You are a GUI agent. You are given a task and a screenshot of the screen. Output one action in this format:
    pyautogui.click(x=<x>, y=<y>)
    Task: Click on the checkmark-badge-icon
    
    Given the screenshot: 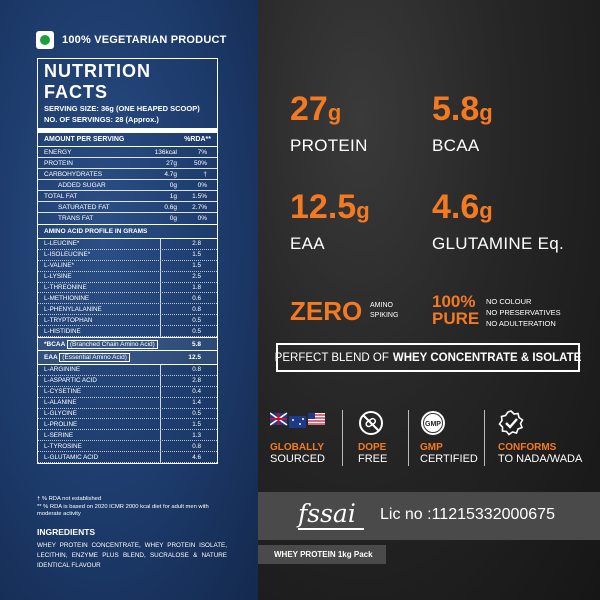 What is the action you would take?
    pyautogui.click(x=540, y=423)
    